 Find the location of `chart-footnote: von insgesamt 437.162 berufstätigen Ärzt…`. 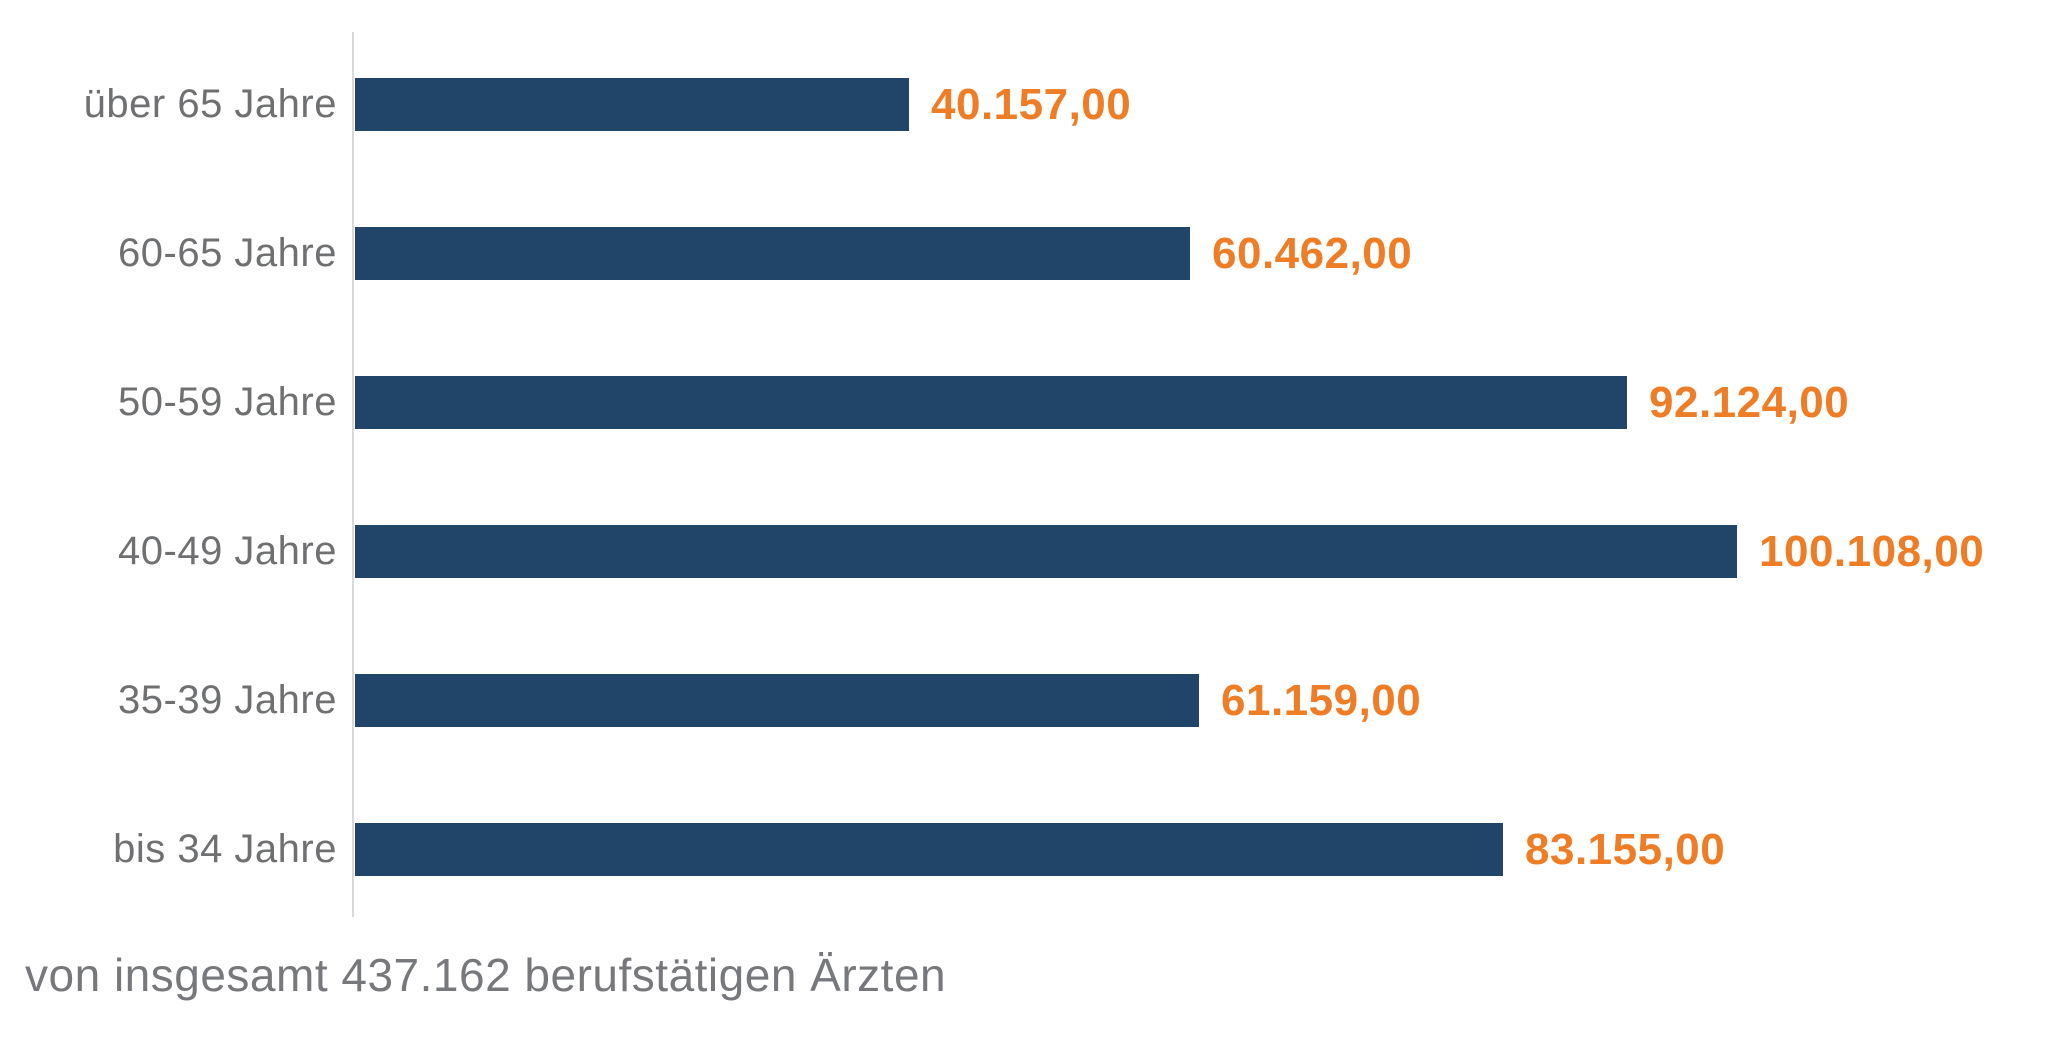

chart-footnote: von insgesamt 437.162 berufstätigen Ärzt… is located at coordinates (486, 975).